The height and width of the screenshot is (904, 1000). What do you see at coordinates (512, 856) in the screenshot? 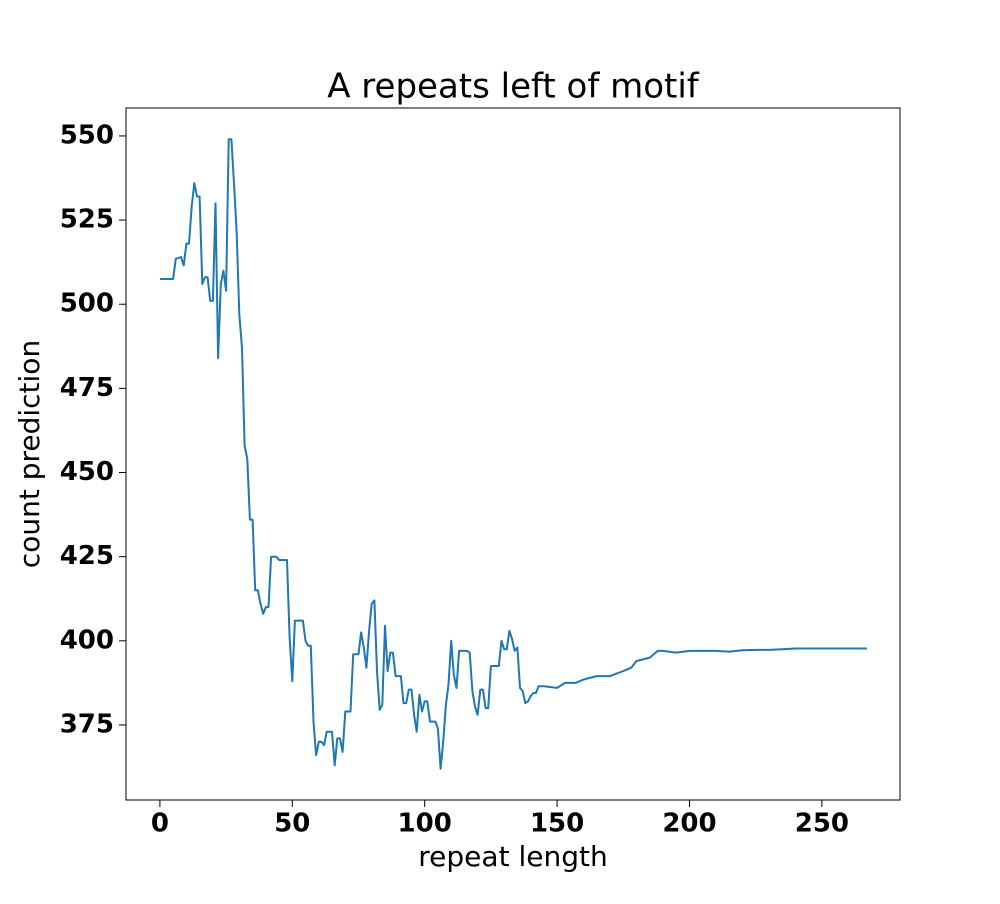
I see `x-axis-label: repeat length` at bounding box center [512, 856].